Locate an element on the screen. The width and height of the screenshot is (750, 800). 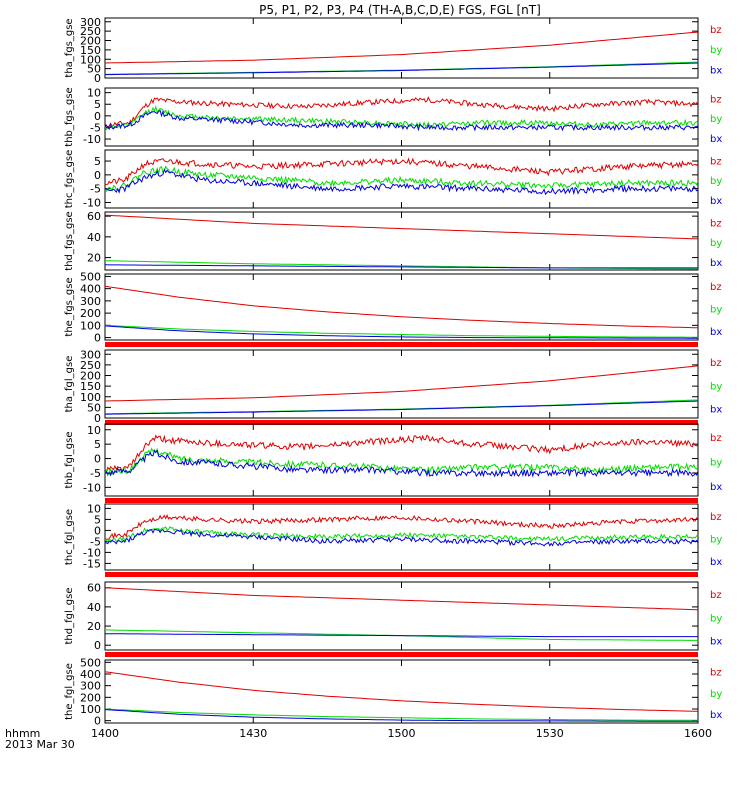
panel-thc_fgs_gse: -10-505 thc_fgs_gse bz by bx is located at coordinates (393, 179).